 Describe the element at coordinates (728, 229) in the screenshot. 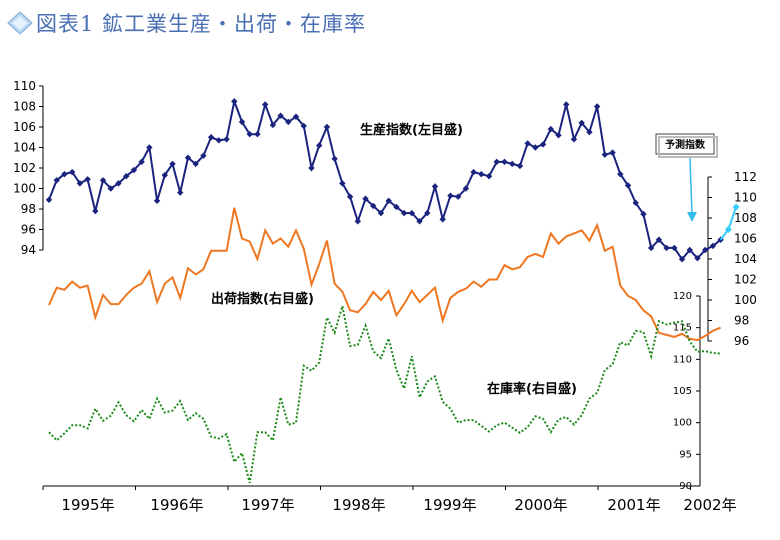

I see `forecast-point` at that location.